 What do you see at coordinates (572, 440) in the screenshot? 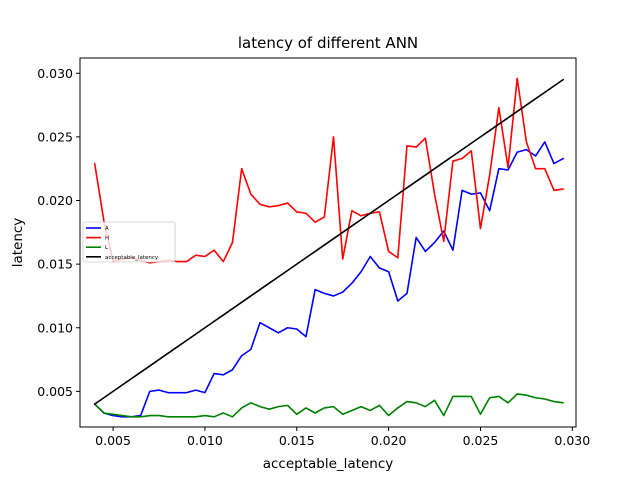
I see `x-tick-label: 0.030` at bounding box center [572, 440].